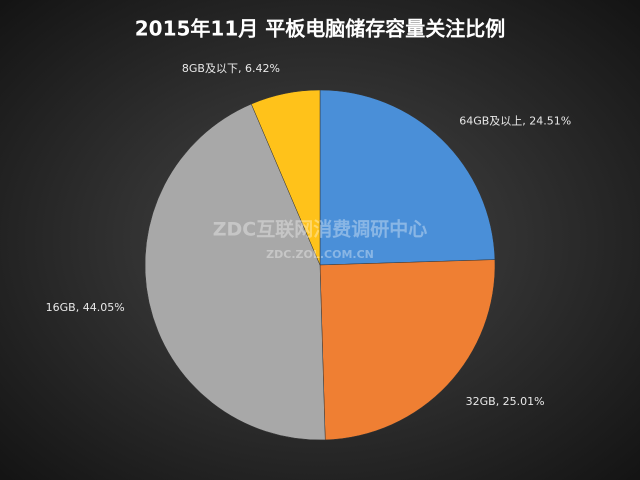 This screenshot has height=480, width=640. Describe the element at coordinates (85, 307) in the screenshot. I see `data-label: 16GB, 44.05%` at that location.